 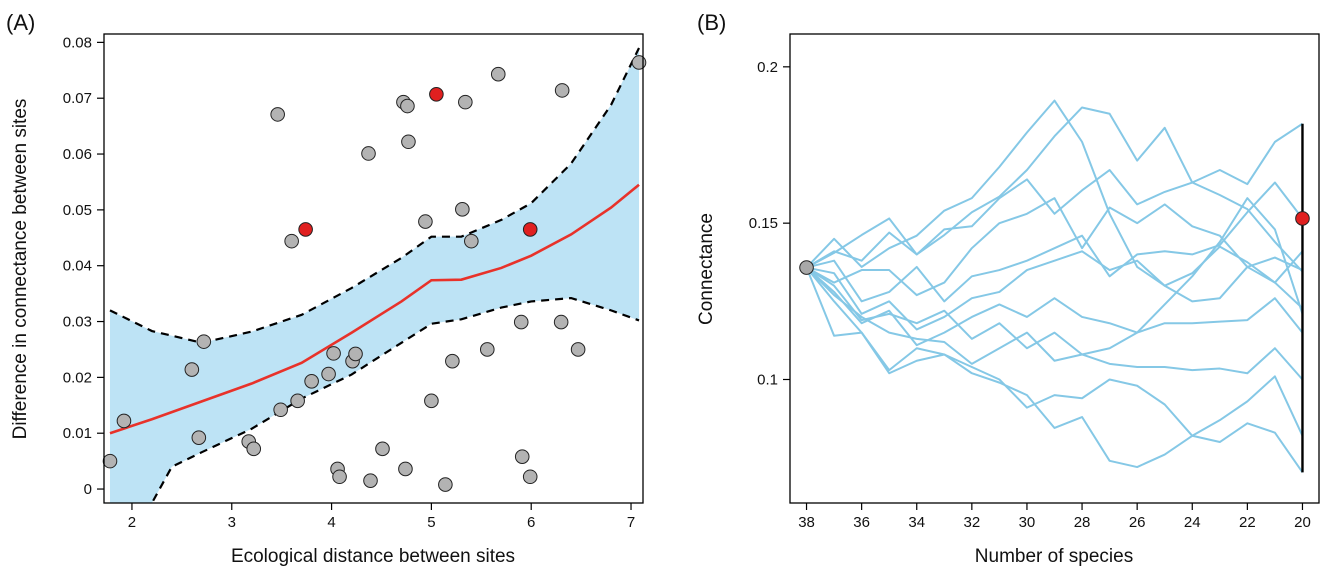 I want to click on x-tick-label: 36, so click(x=861, y=522).